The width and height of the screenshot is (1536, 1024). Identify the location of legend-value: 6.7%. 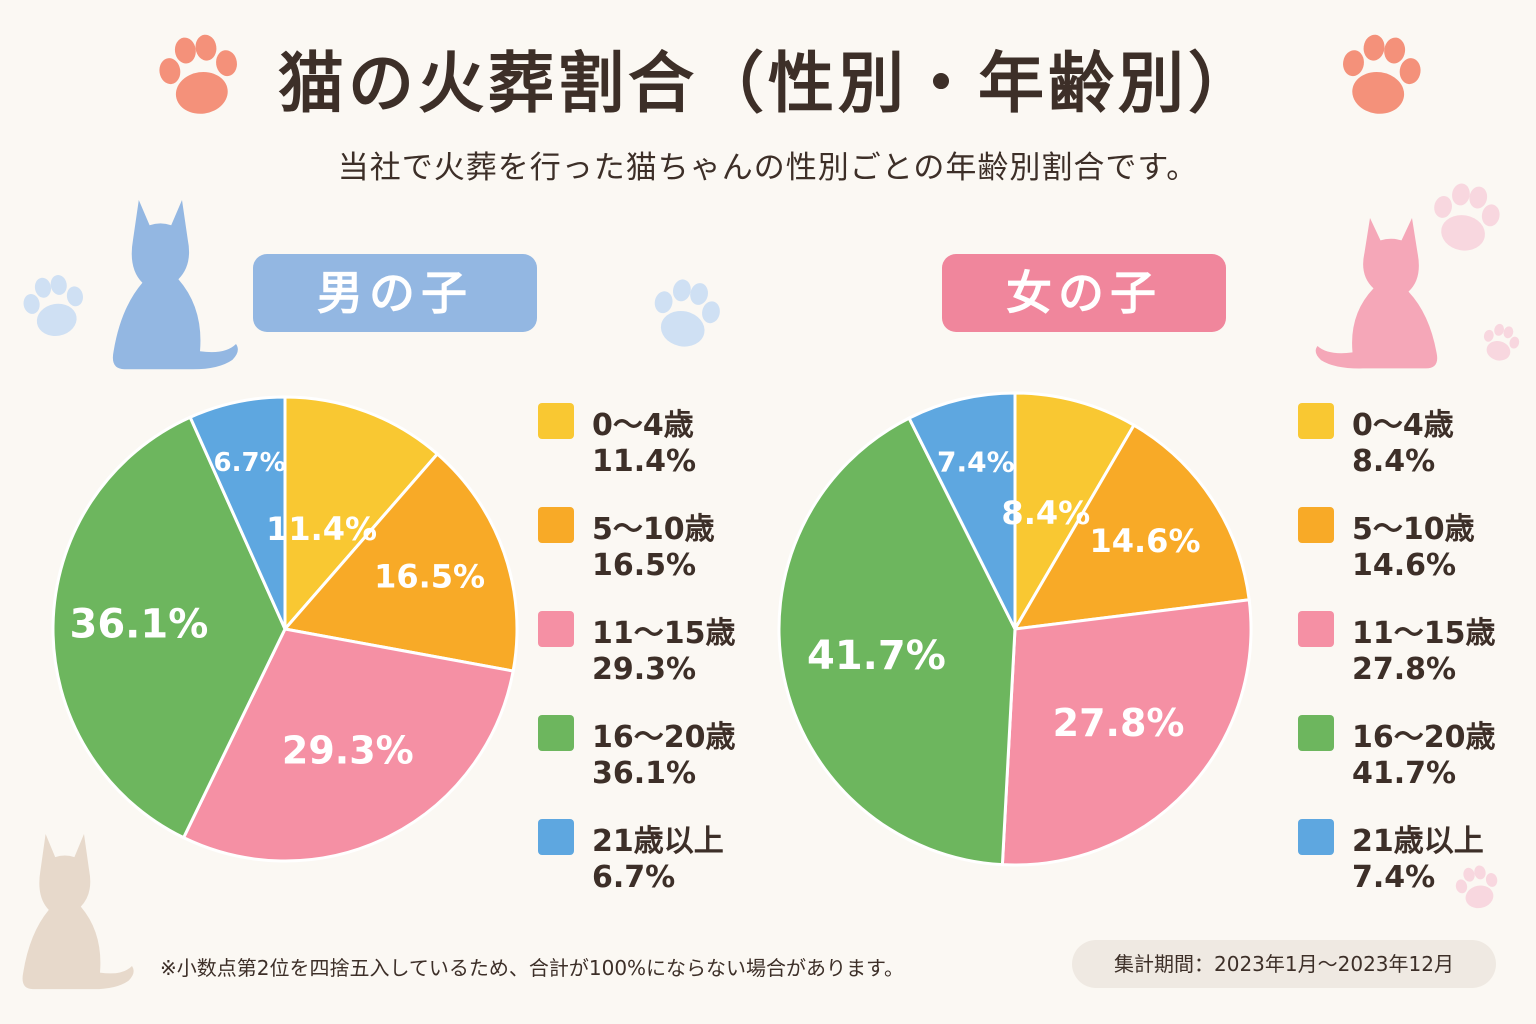
(634, 877).